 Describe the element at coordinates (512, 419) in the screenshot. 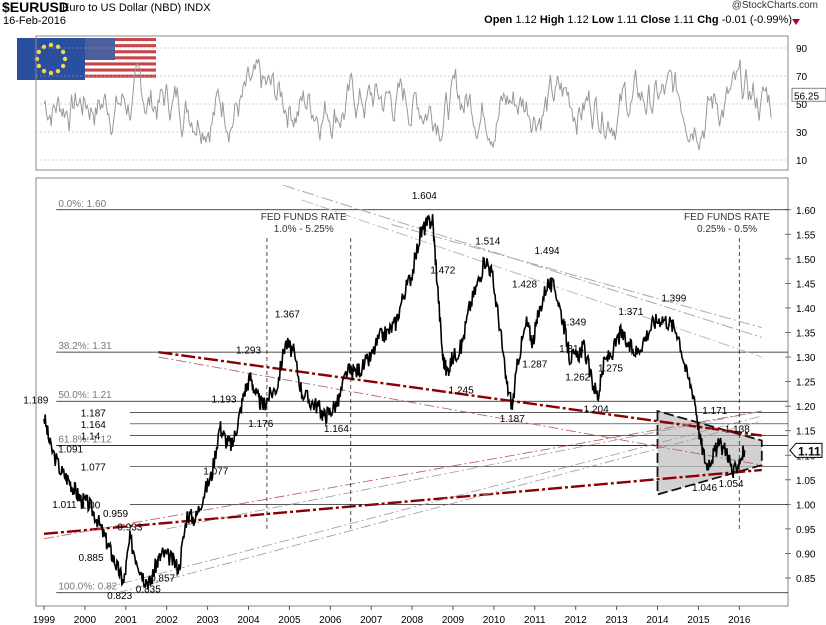

I see `price-annotation: 1.187` at that location.